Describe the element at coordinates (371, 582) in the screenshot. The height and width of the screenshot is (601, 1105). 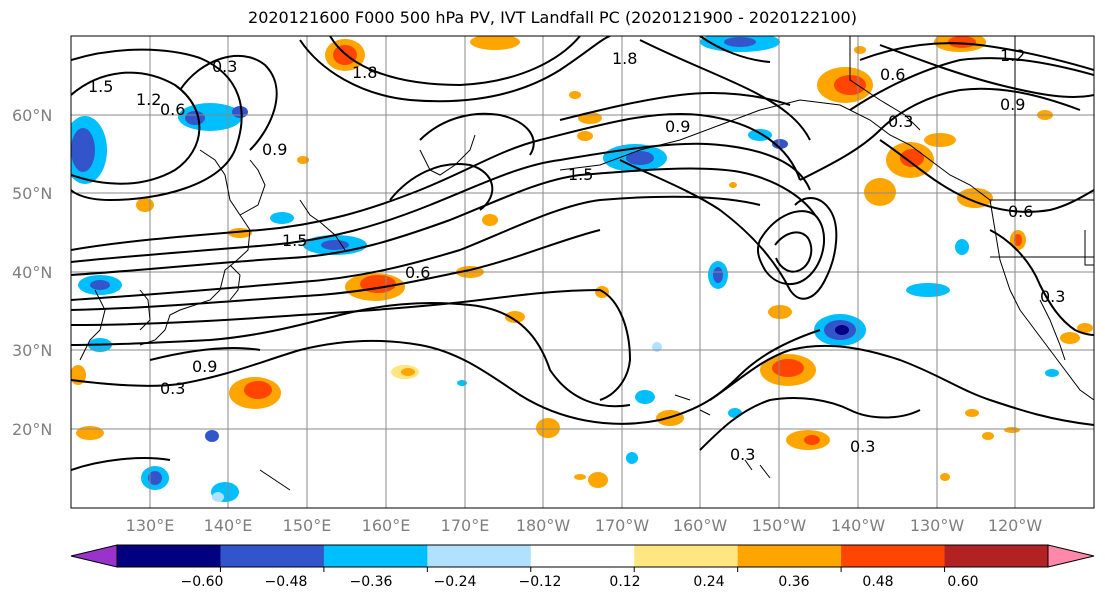
I see `colorbar-label: −0.36` at that location.